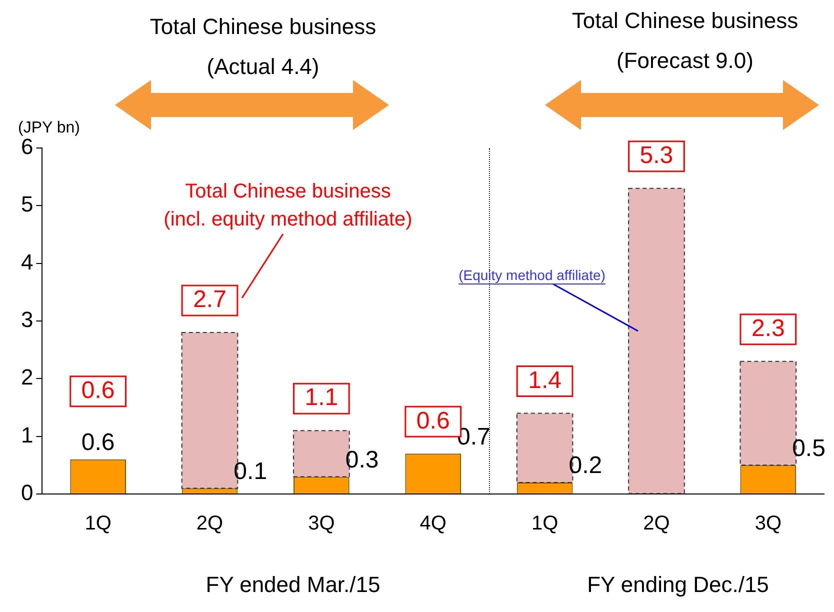 The height and width of the screenshot is (612, 834). I want to click on text: (Actual 4.4), so click(263, 67).